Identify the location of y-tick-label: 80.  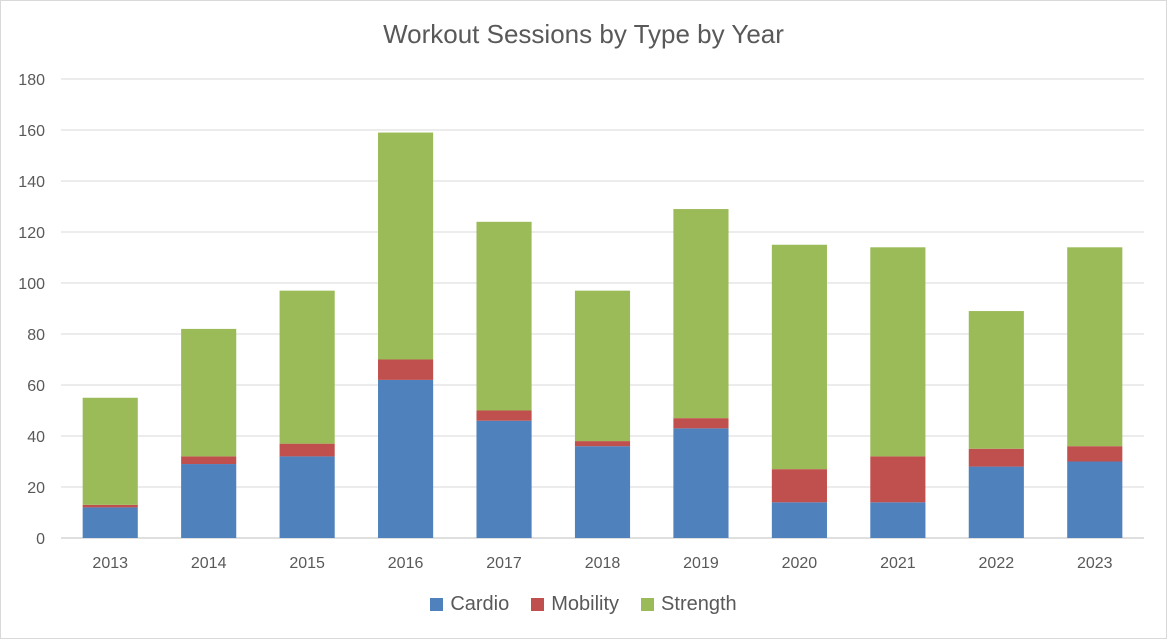
(36, 335).